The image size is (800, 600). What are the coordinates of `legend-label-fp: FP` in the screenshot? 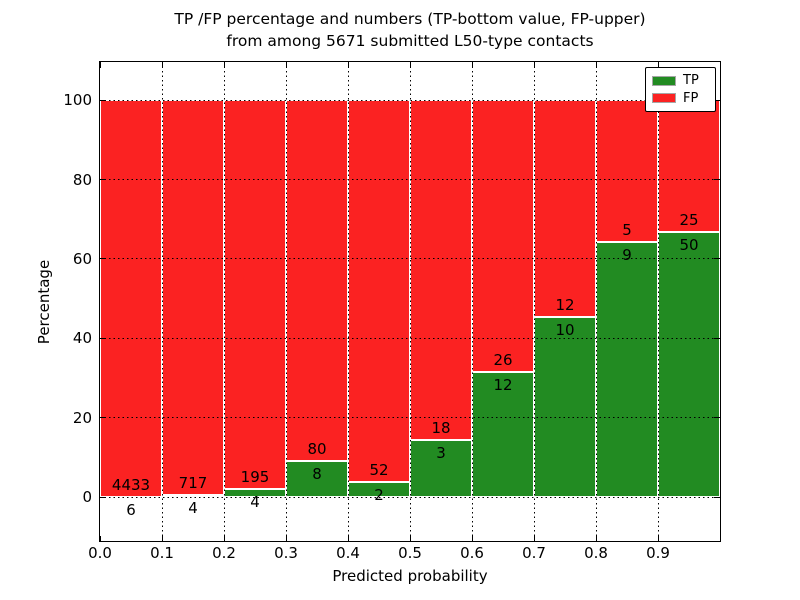 It's located at (691, 98).